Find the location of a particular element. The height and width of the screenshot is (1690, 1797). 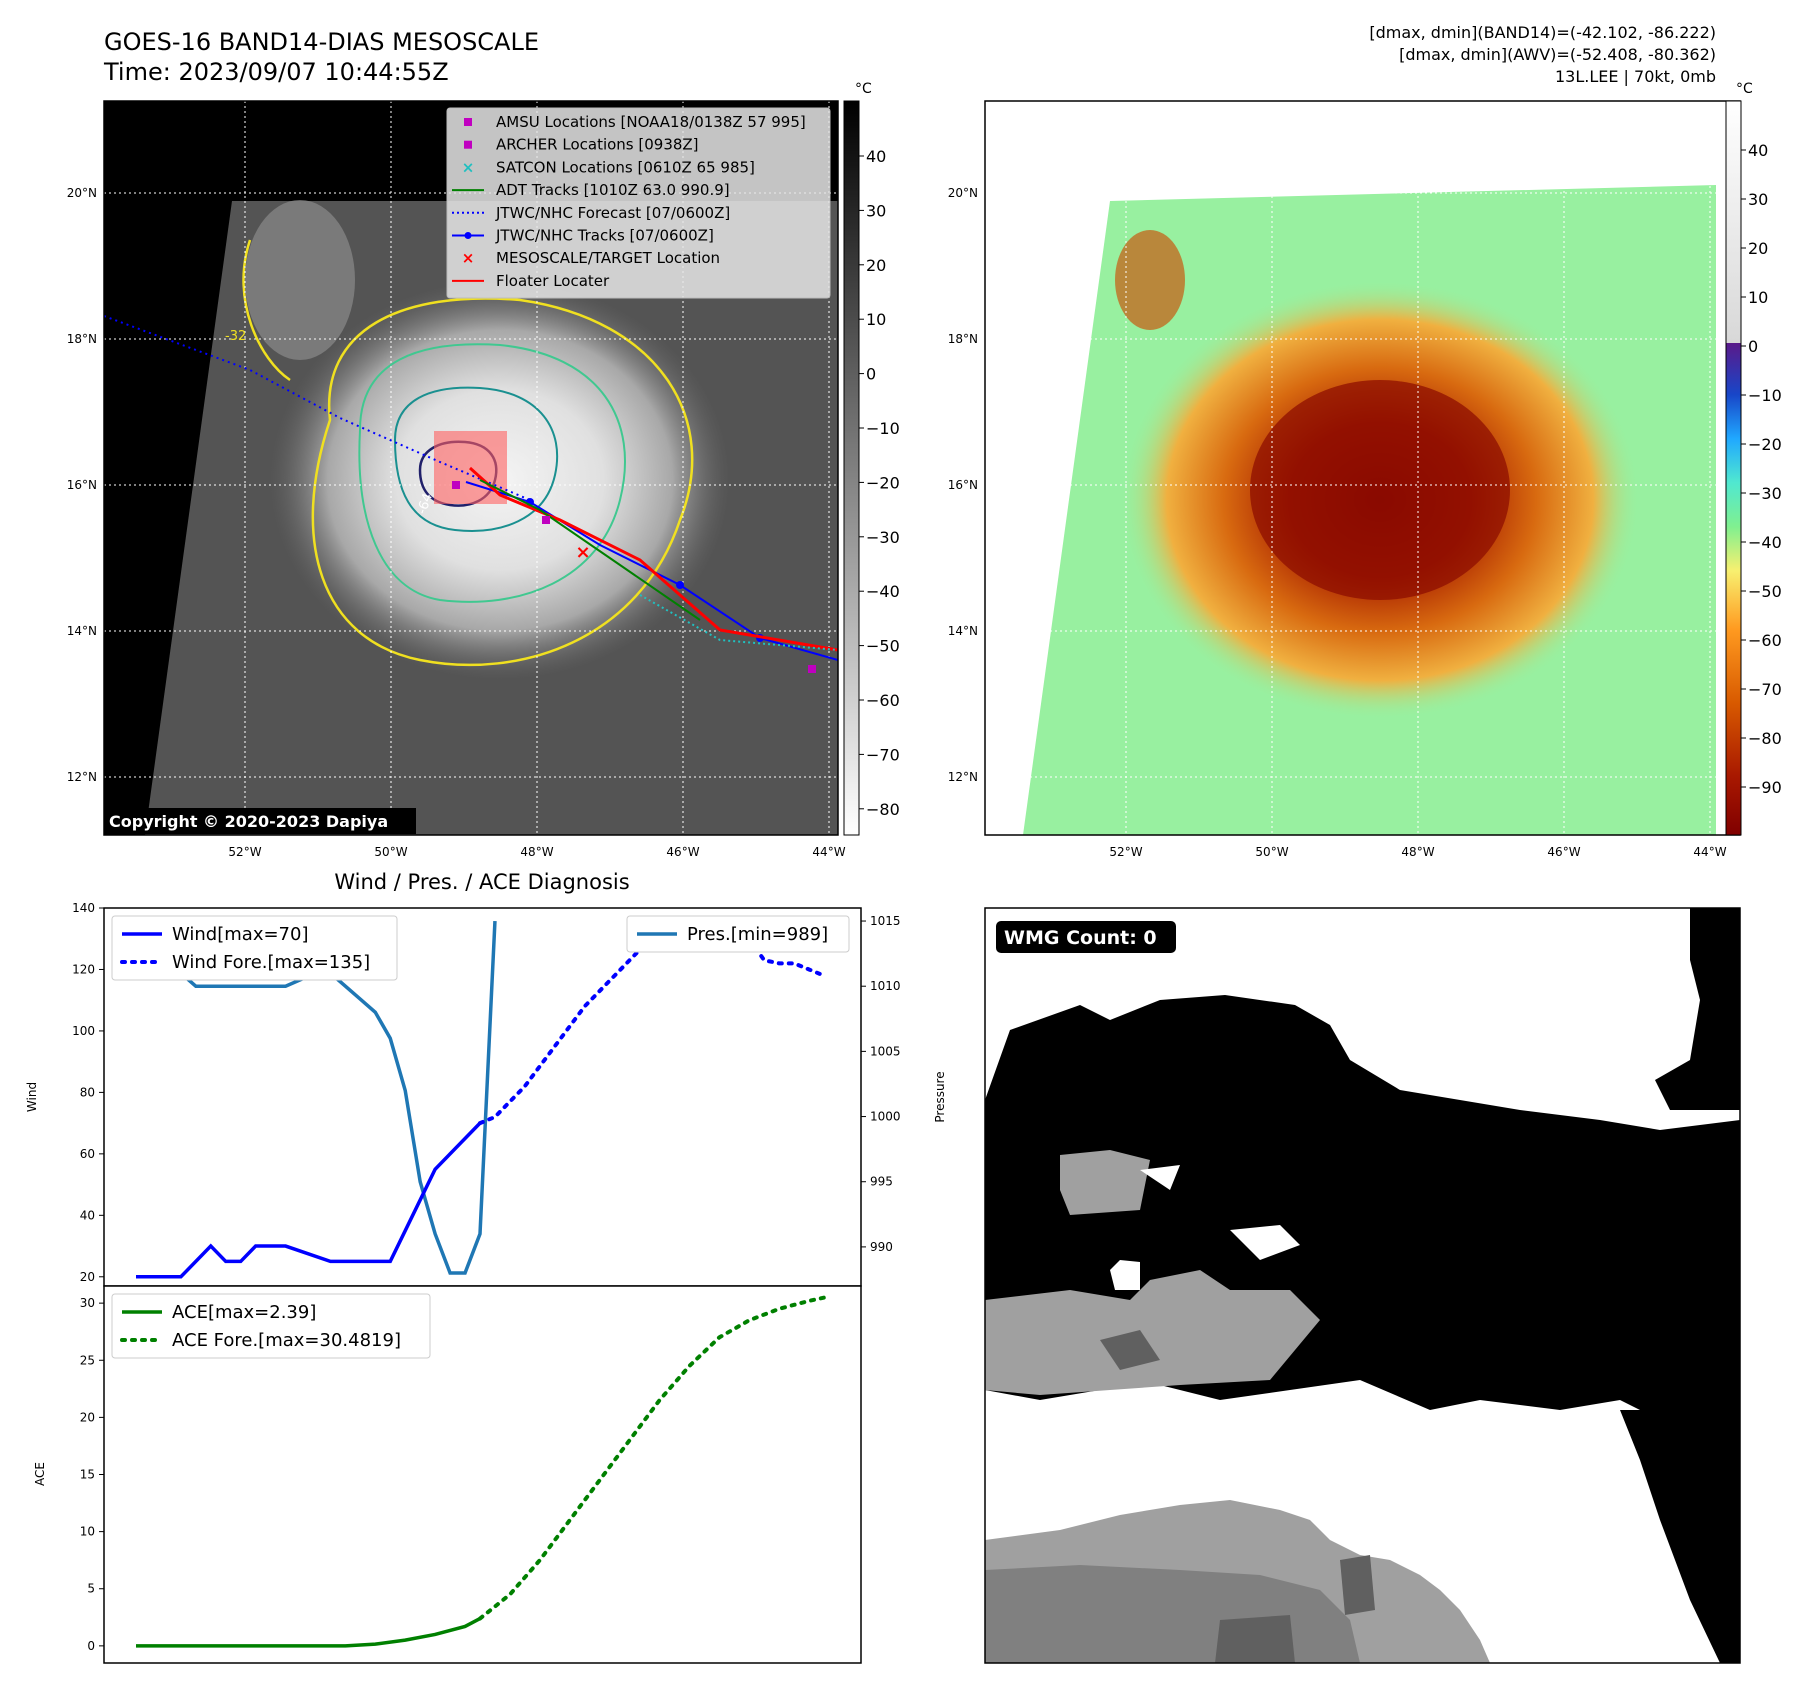

contour-green is located at coordinates (492, 473).